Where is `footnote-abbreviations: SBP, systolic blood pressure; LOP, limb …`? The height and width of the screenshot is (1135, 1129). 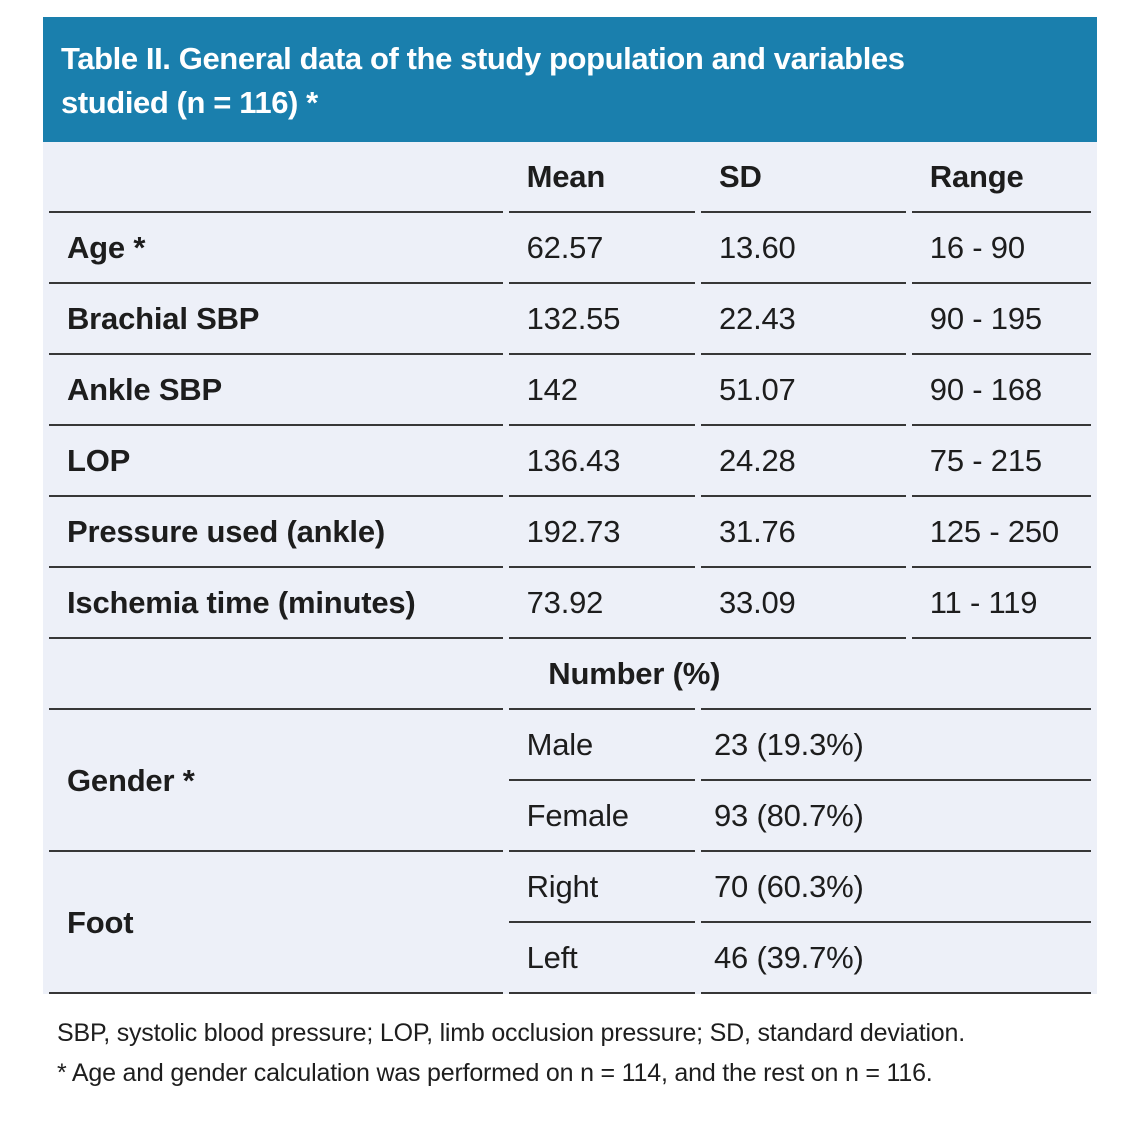
footnote-abbreviations: SBP, systolic blood pressure; LOP, limb … is located at coordinates (511, 1033).